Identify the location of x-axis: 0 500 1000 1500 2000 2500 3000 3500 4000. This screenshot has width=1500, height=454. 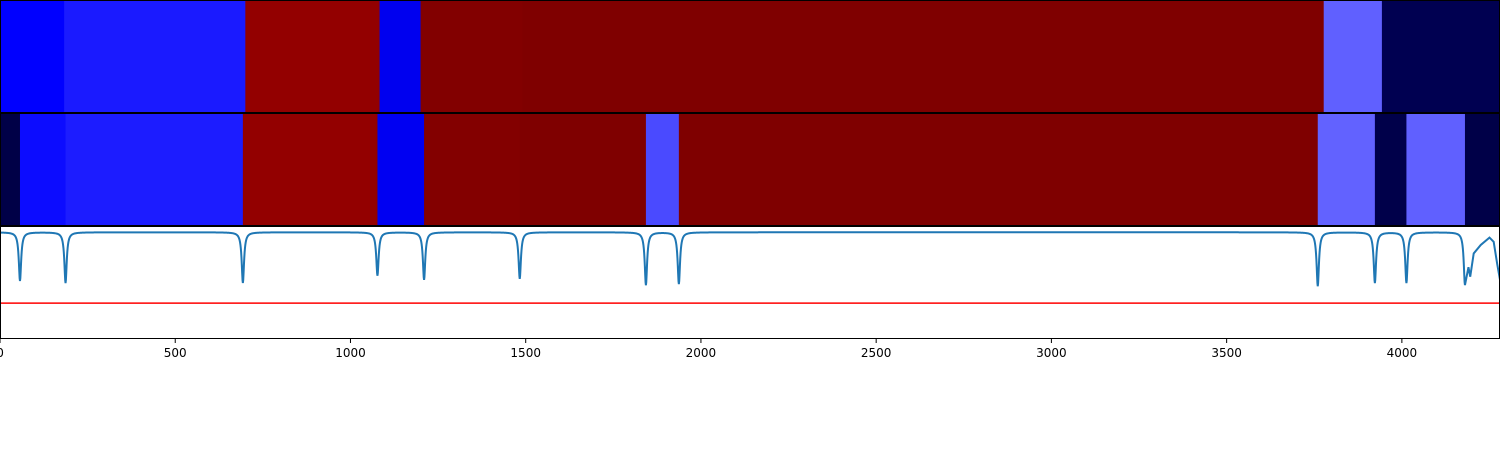
(708, 349).